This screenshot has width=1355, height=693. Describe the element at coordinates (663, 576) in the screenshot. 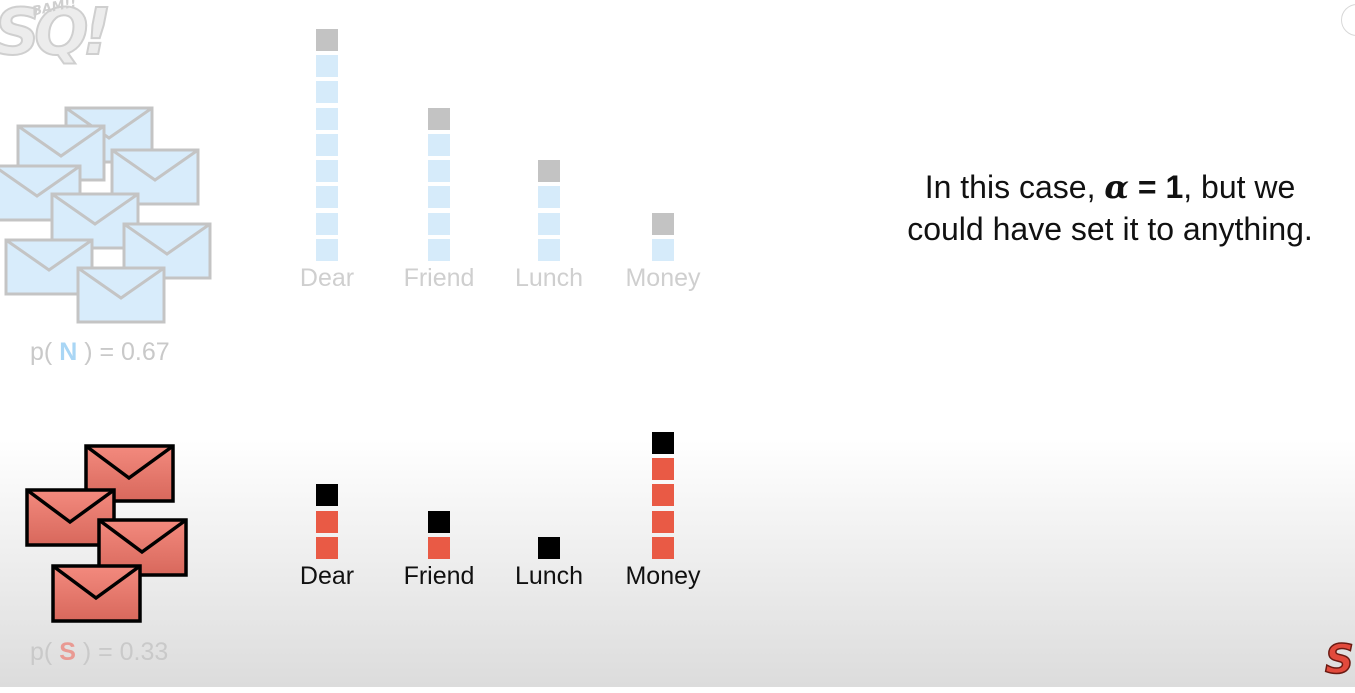

I see `spam-word-label: Money` at that location.